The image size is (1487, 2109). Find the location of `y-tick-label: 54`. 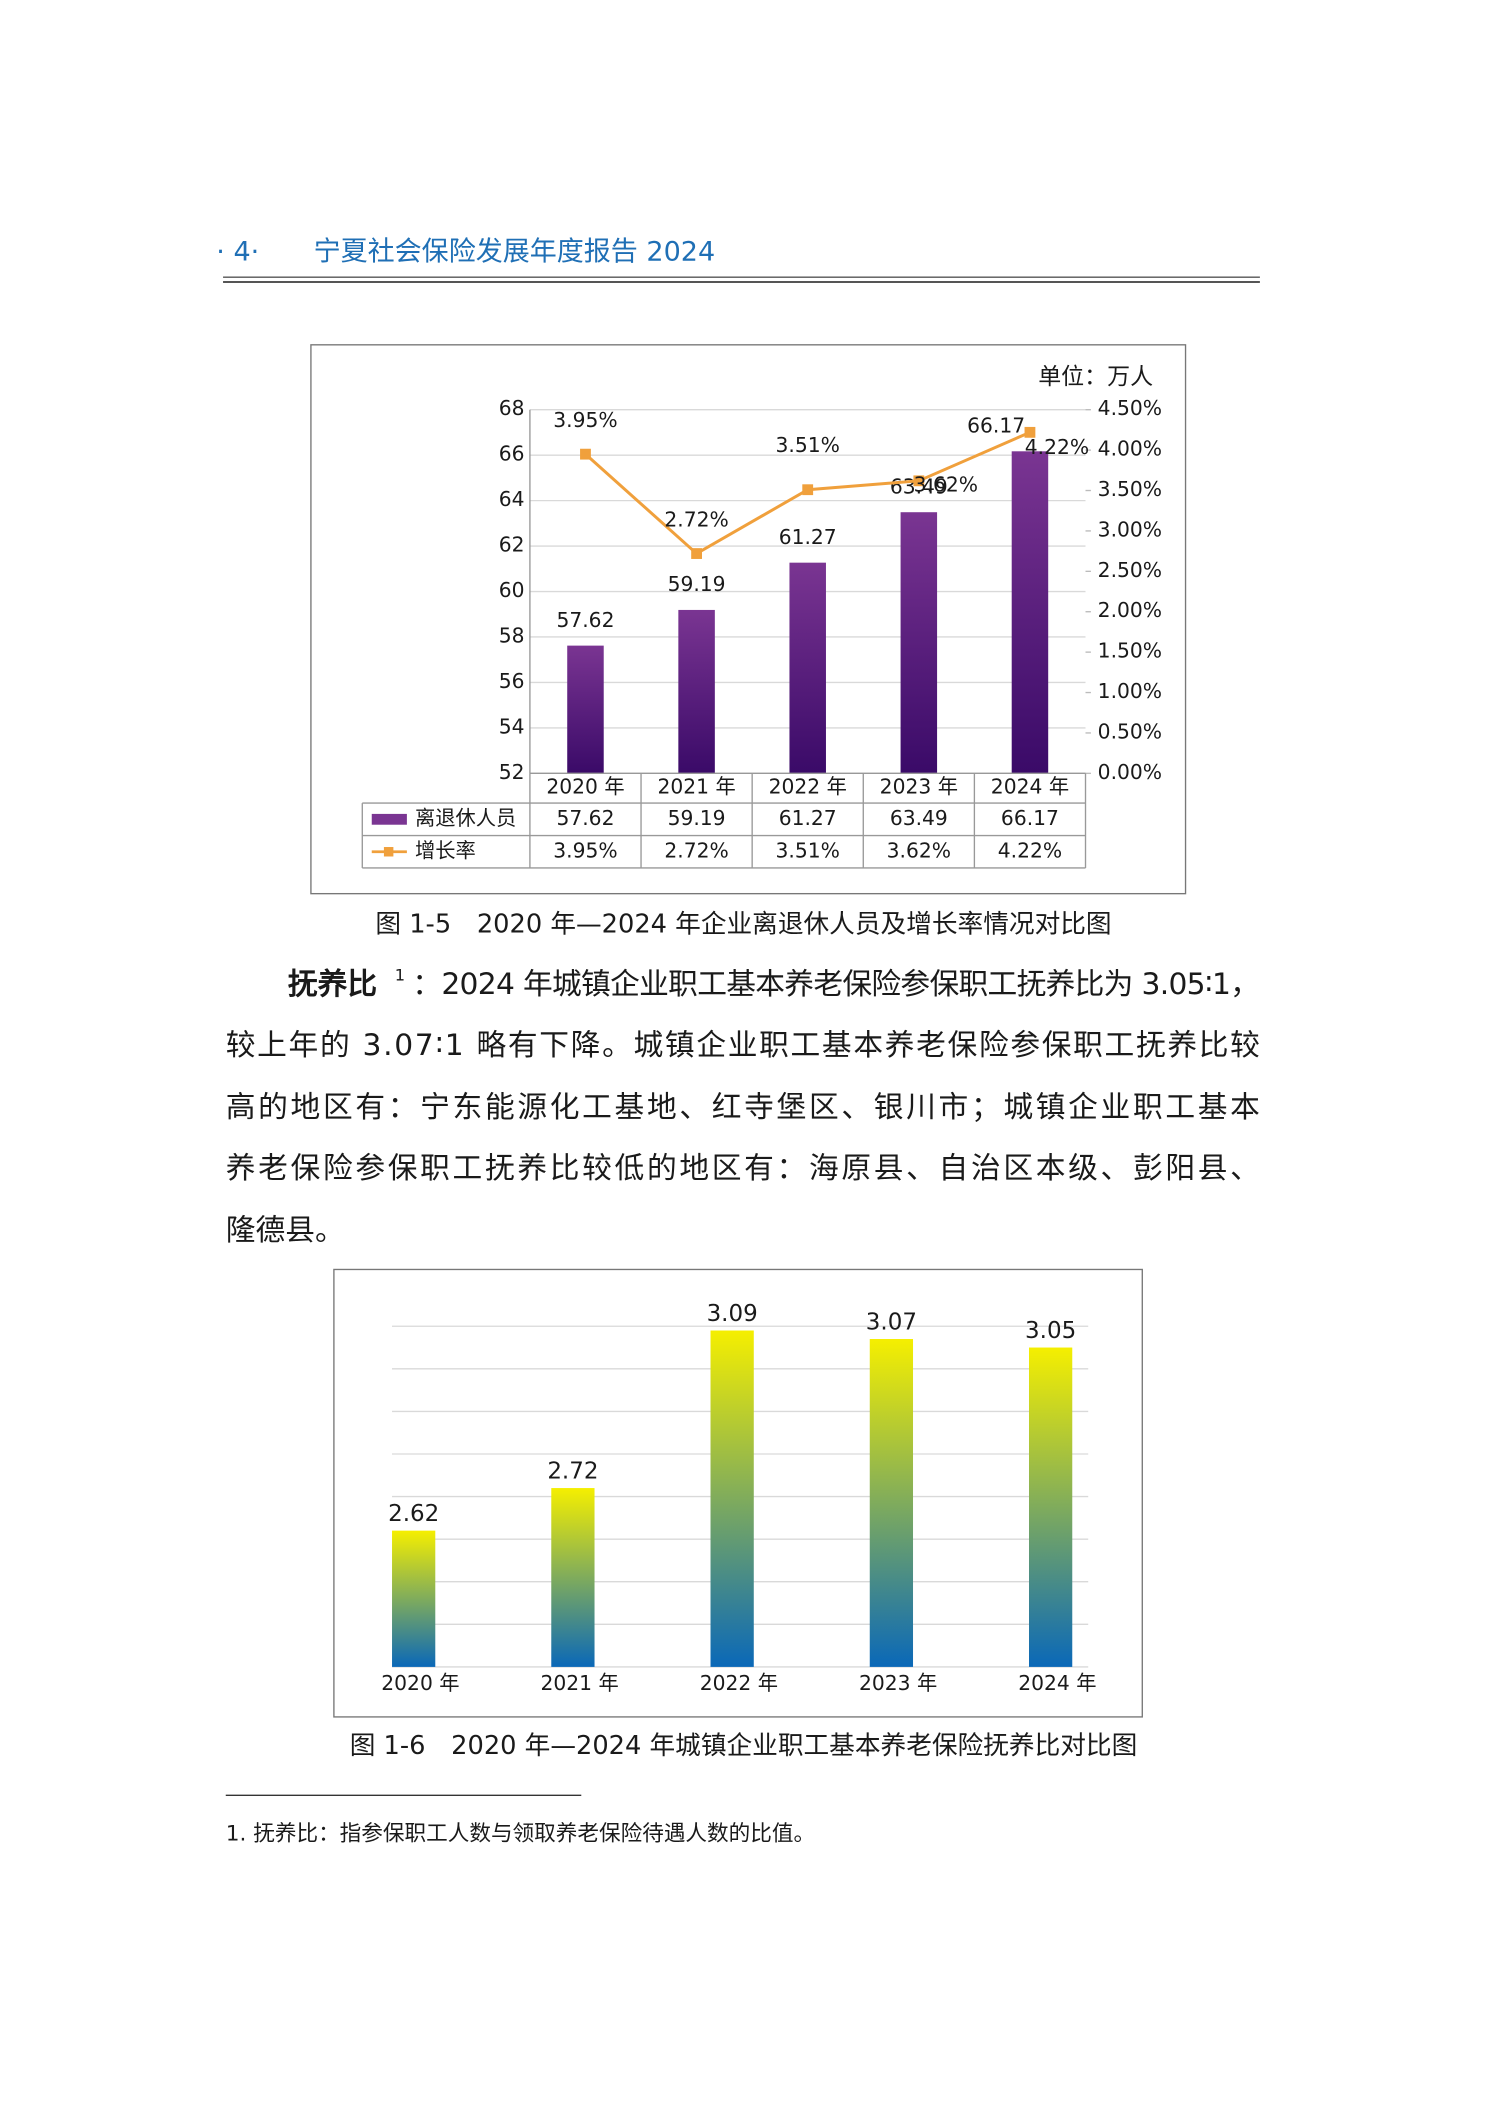

y-tick-label: 54 is located at coordinates (512, 726).